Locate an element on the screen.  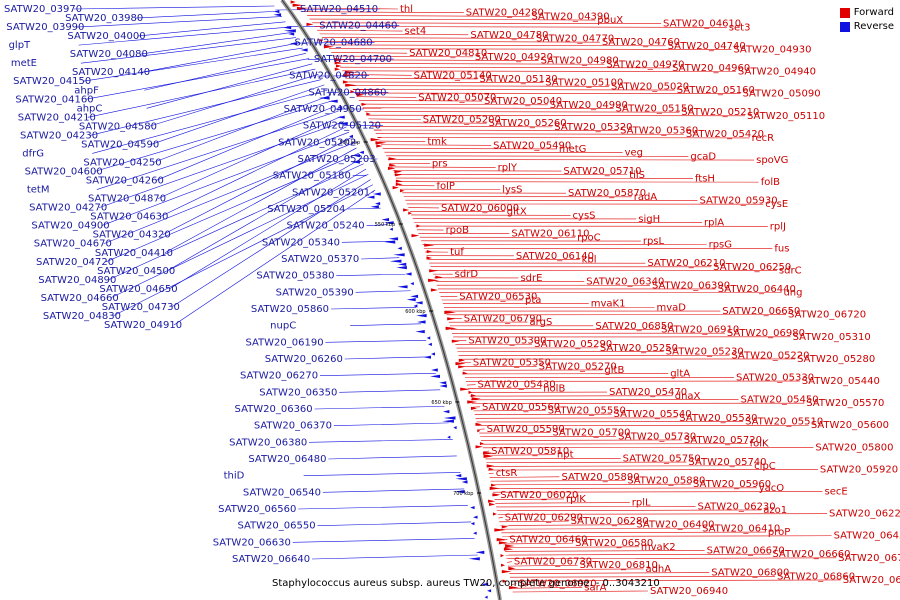
reverse-gene-label: SATW20_06630 is located at coordinates (252, 542).